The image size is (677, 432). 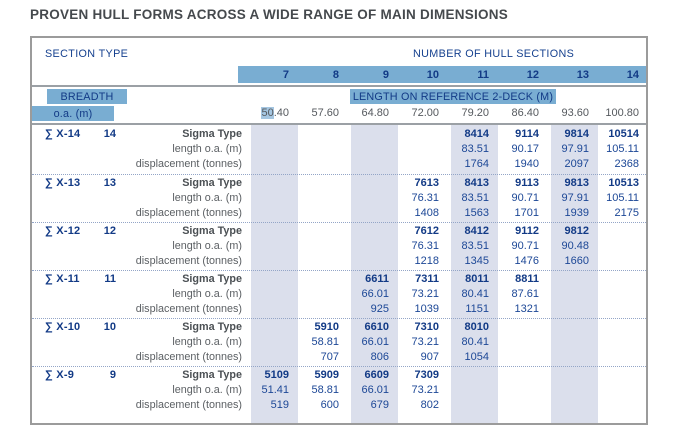 I want to click on section-id: ∑ X-14, so click(x=63, y=133).